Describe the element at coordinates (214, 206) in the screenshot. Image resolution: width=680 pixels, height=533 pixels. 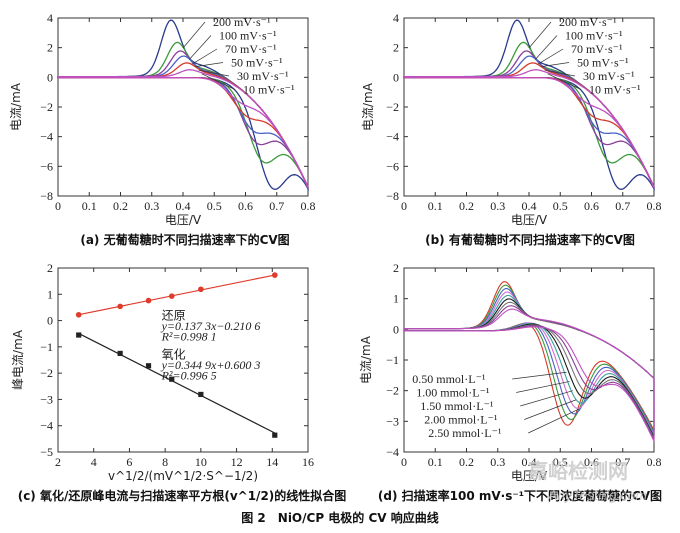
I see `a-xtick-label: 0.5` at that location.